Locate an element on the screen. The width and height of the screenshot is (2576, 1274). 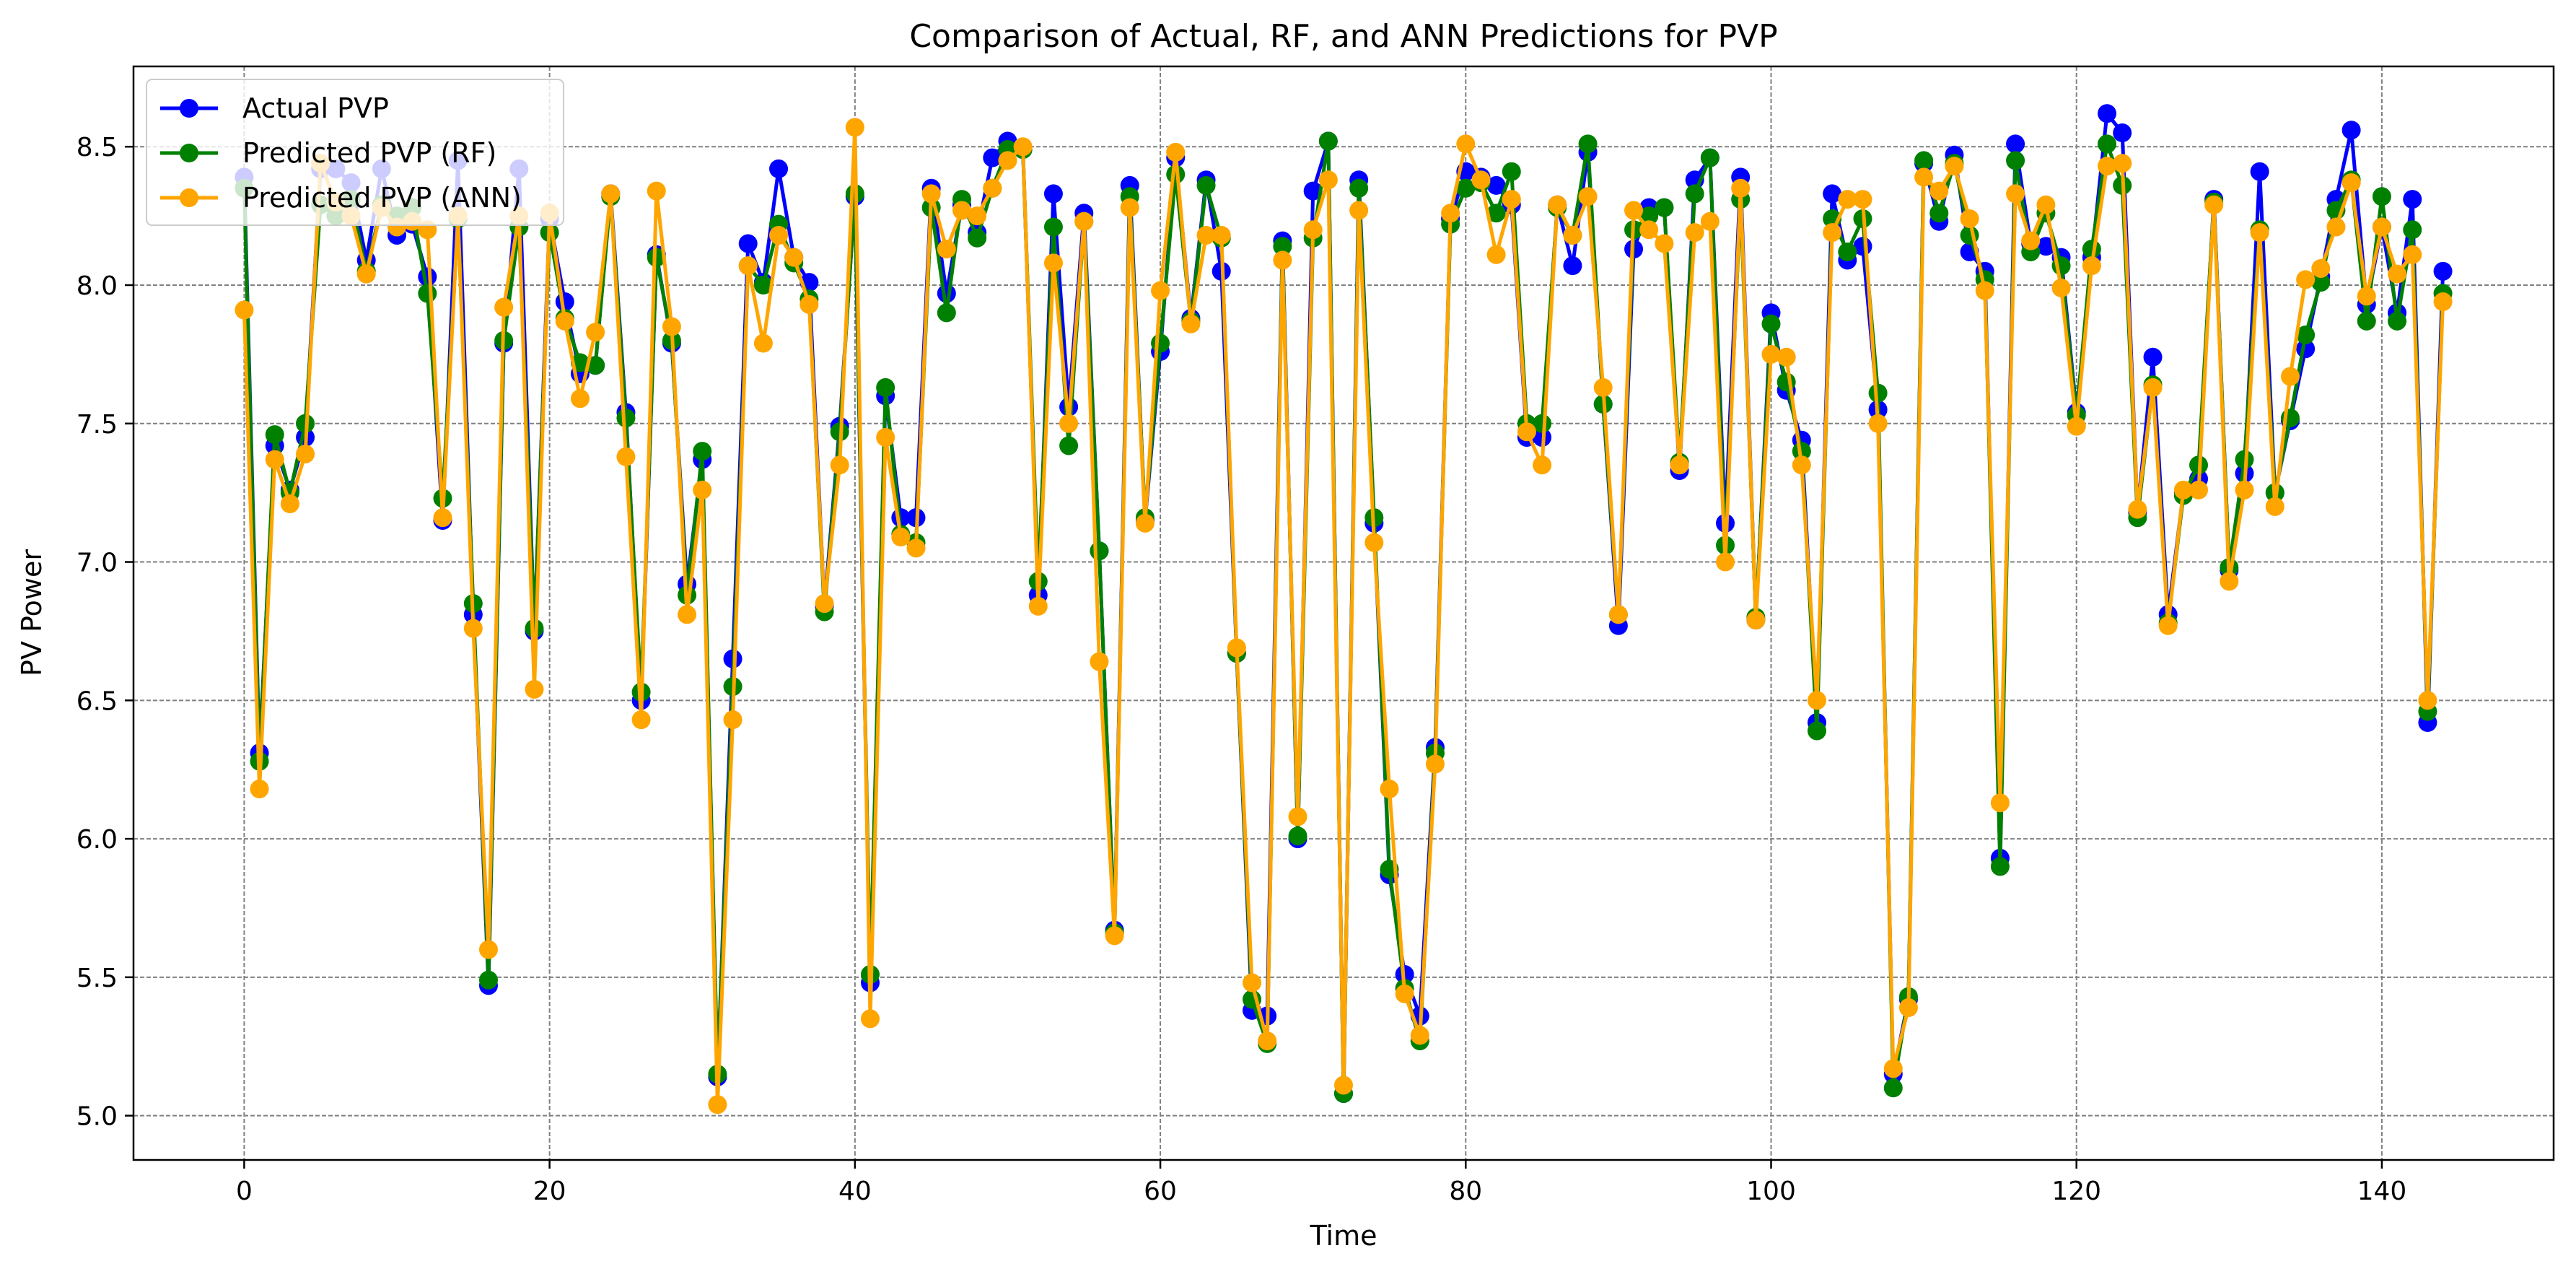
y-axis-label: PV Power is located at coordinates (32, 613).